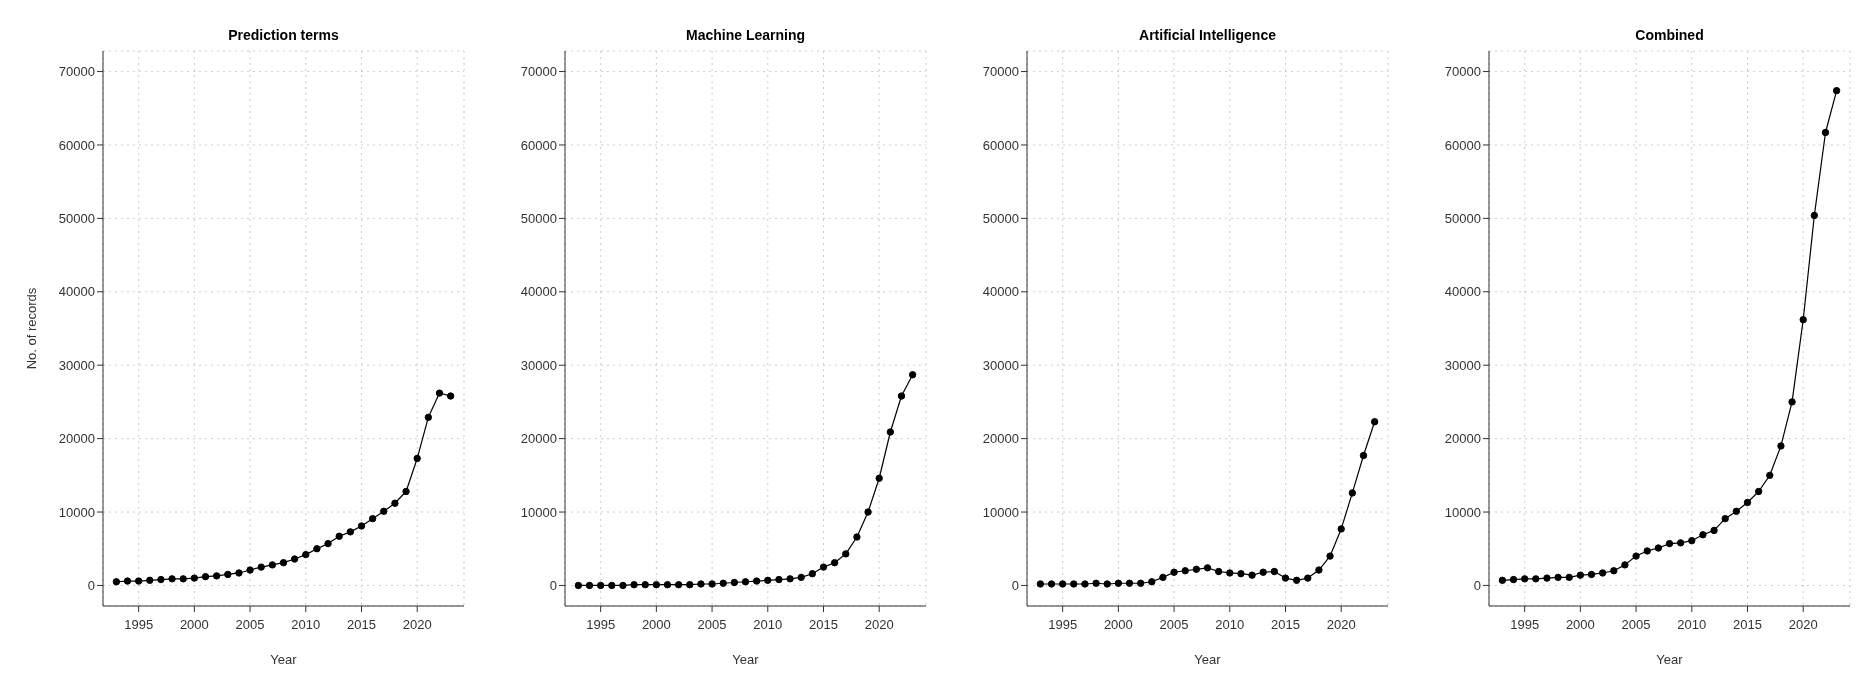 This screenshot has height=681, width=1865. What do you see at coordinates (283, 35) in the screenshot?
I see `chart-title: Prediction terms` at bounding box center [283, 35].